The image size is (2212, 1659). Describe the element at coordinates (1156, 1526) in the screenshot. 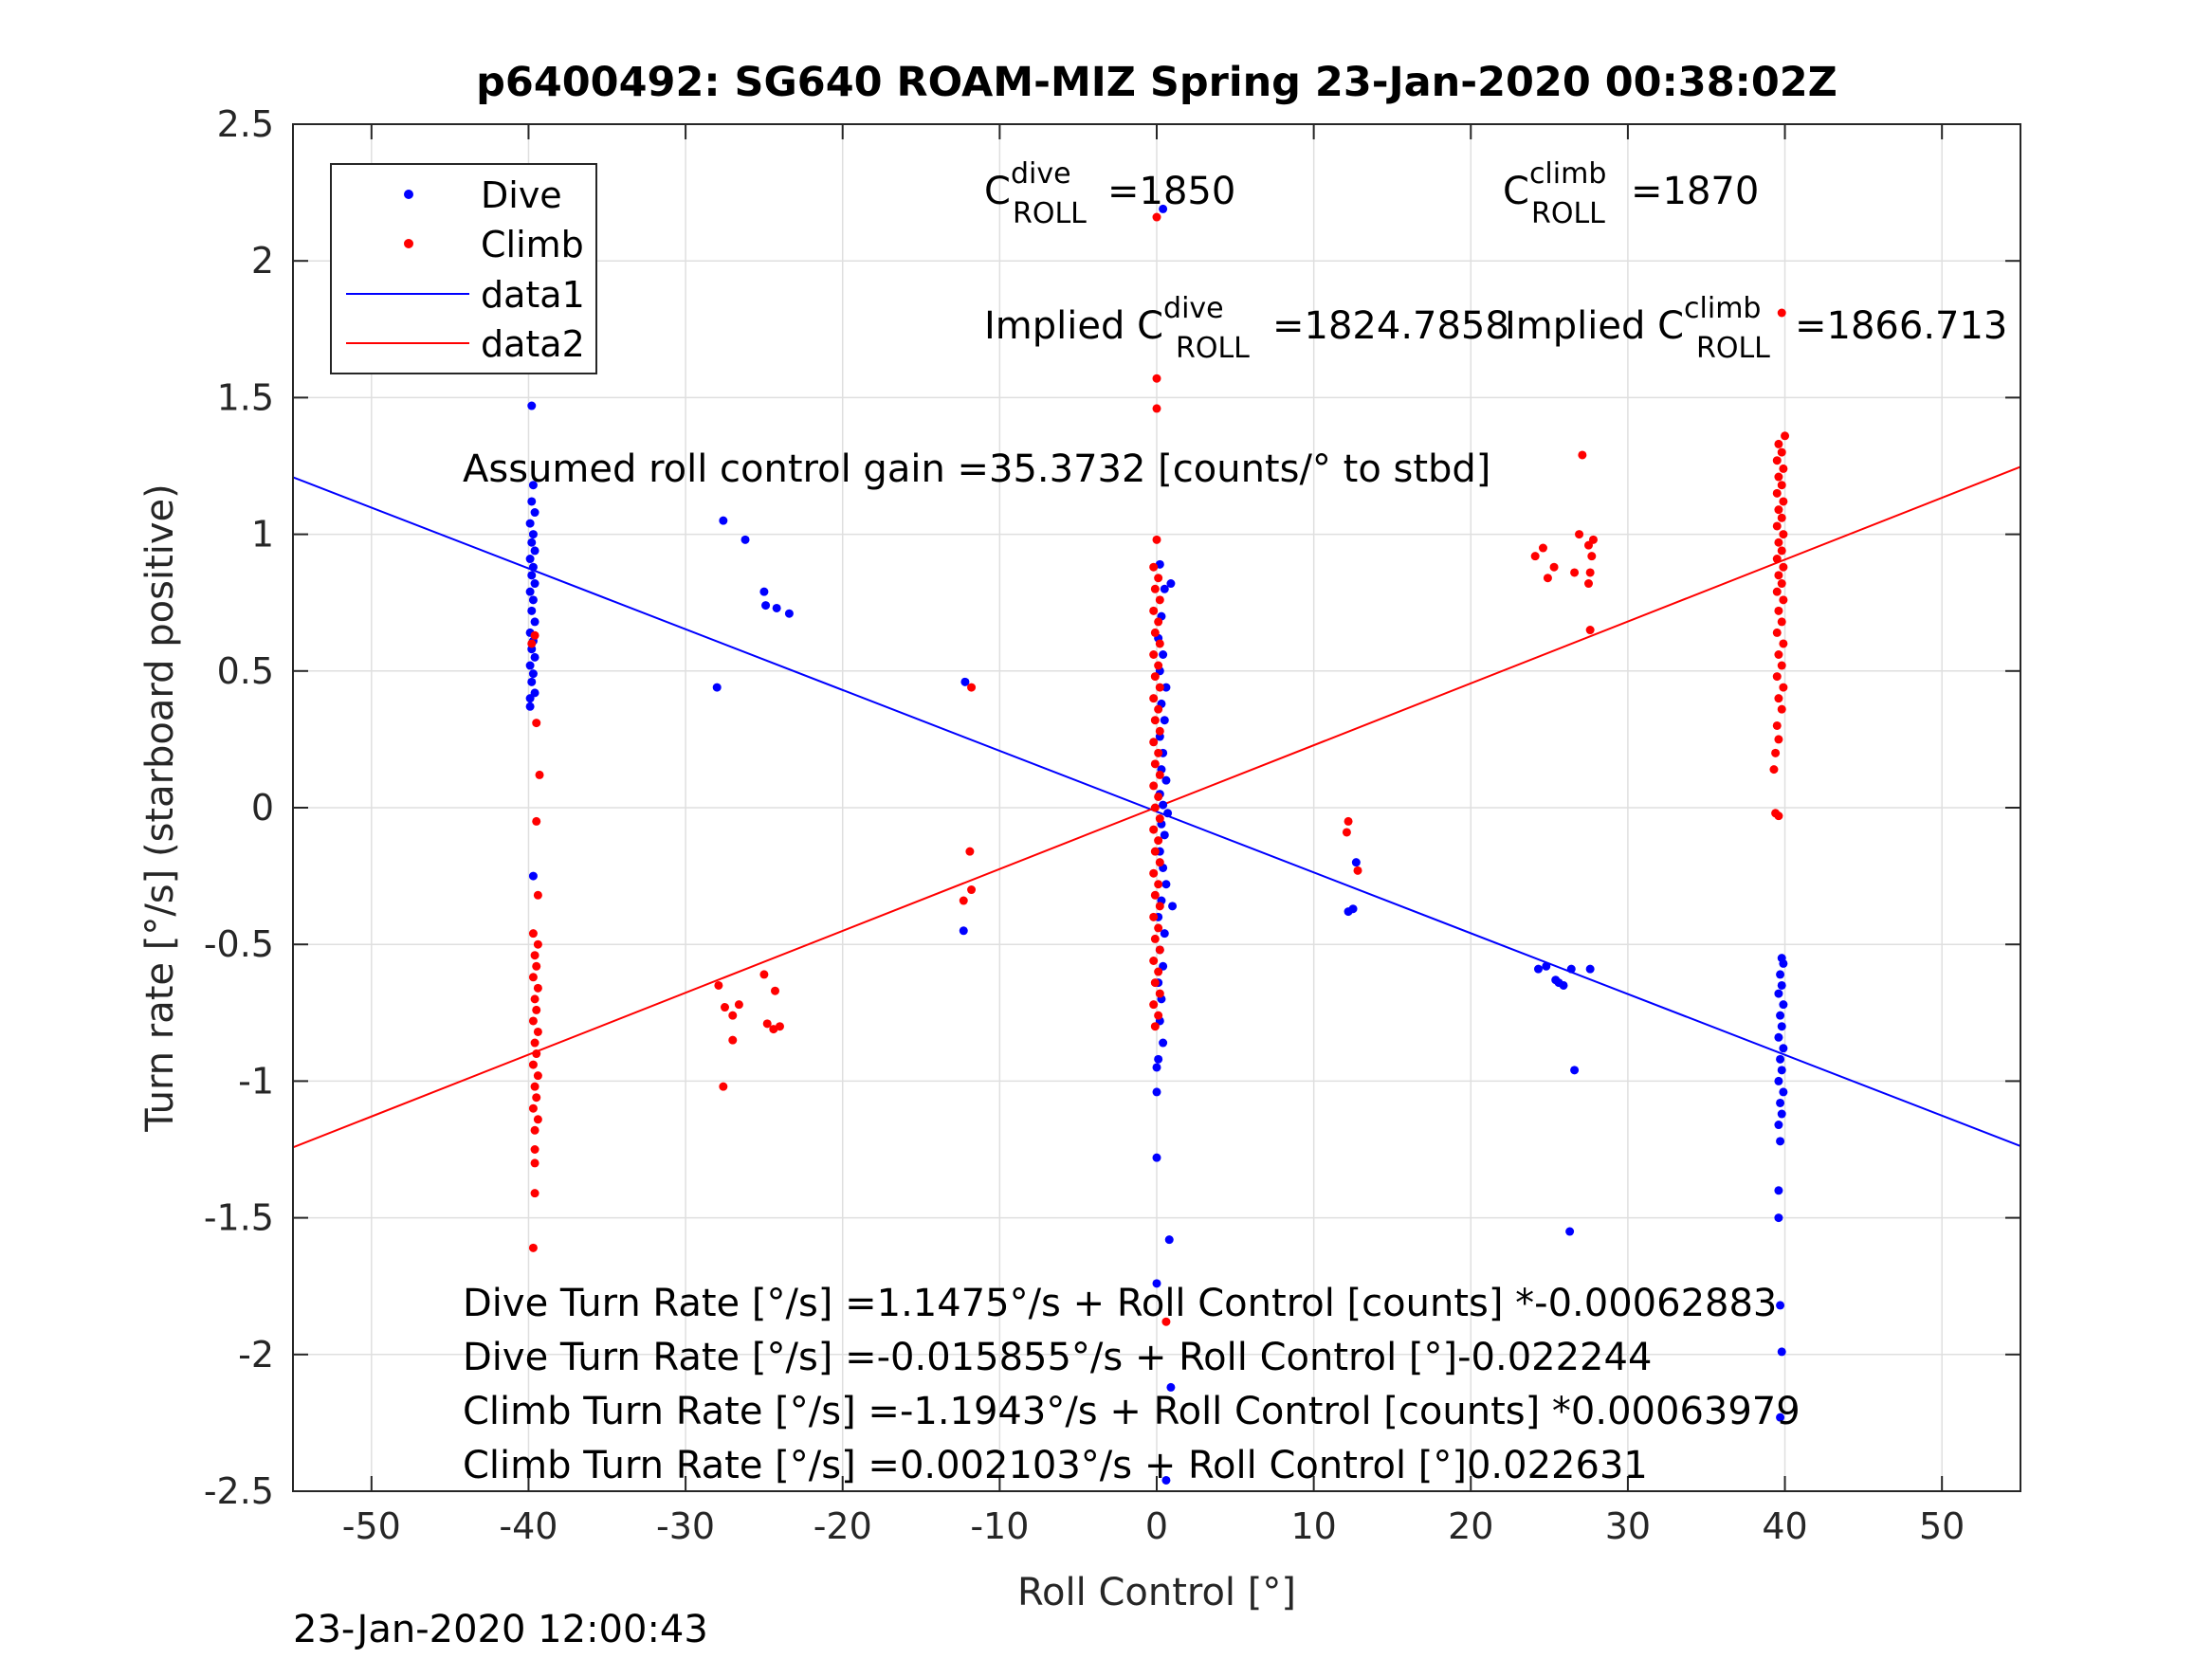

I see `x-tick-label: 0` at that location.